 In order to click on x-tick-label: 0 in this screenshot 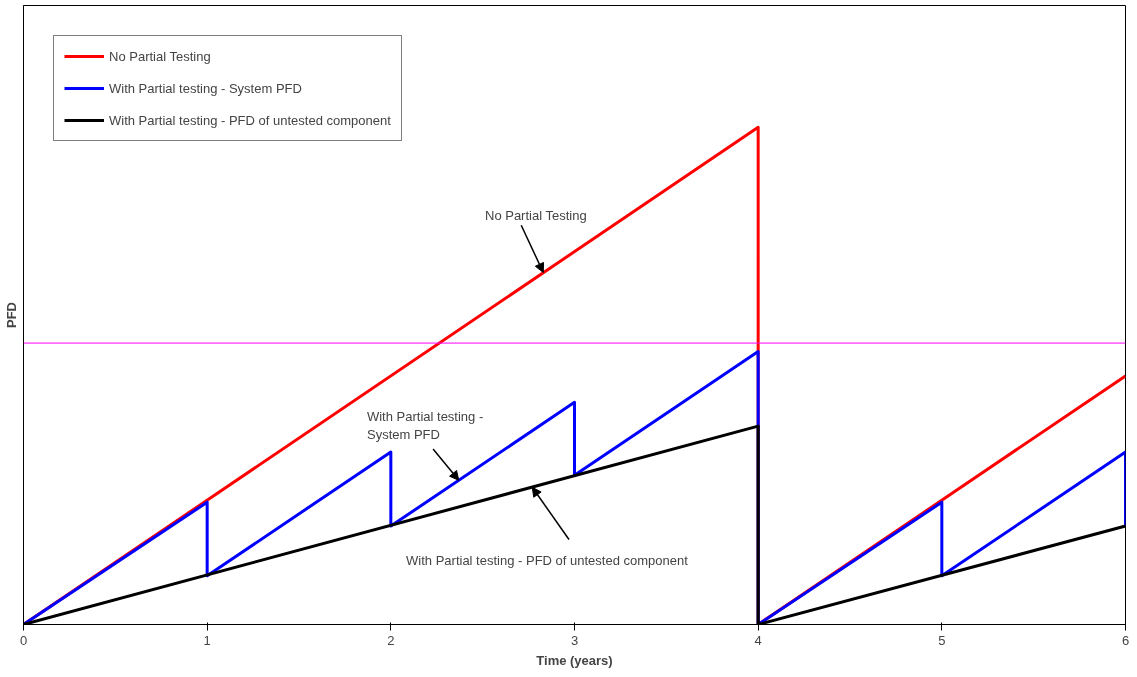, I will do `click(23, 640)`.